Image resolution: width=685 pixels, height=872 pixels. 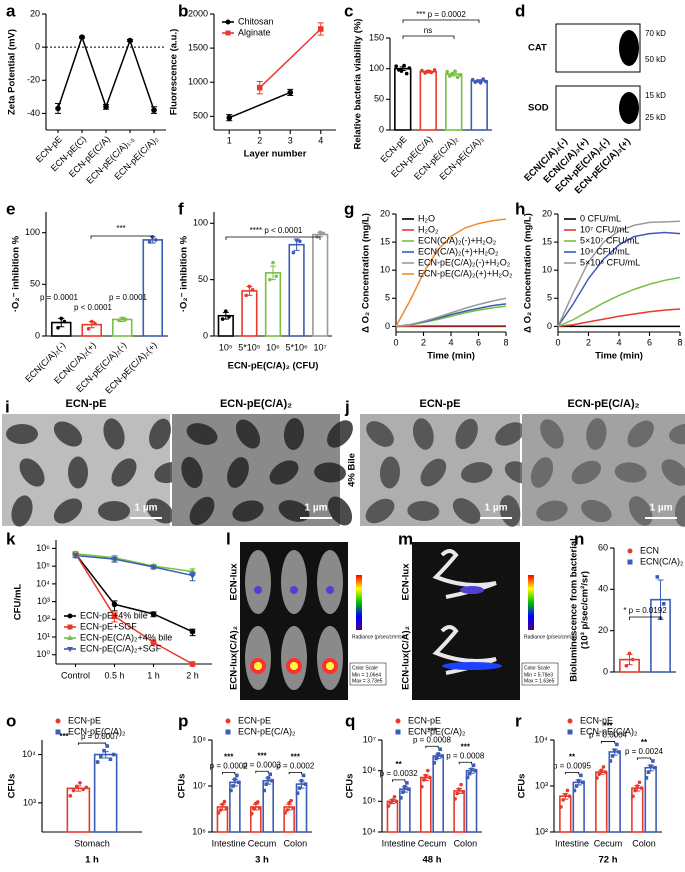 I want to click on y-axis-label: ·O₂⁻ inhibition %, so click(x=16, y=273).